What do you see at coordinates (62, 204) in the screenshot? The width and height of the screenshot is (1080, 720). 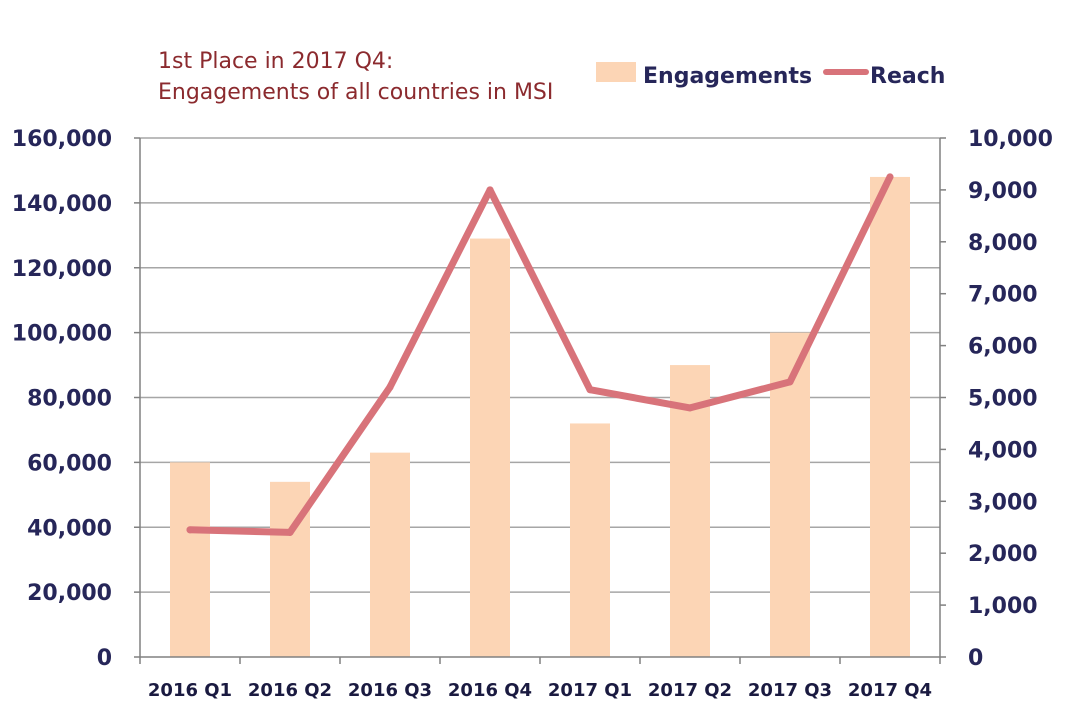 I see `left-tick-label: 140,000` at bounding box center [62, 204].